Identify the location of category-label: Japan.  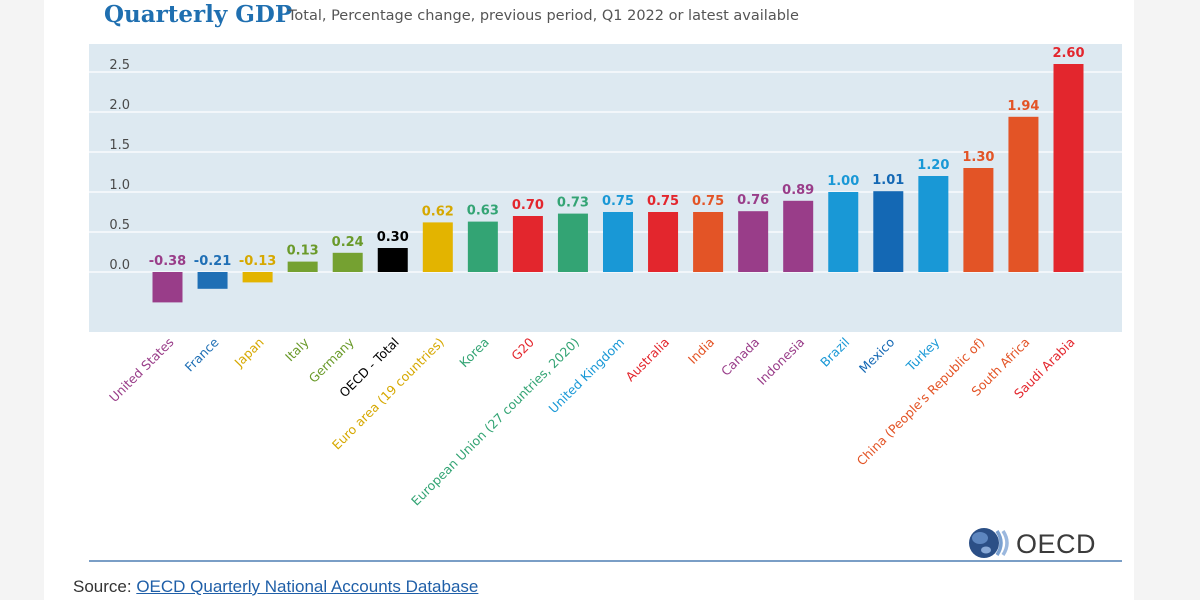
(249, 353).